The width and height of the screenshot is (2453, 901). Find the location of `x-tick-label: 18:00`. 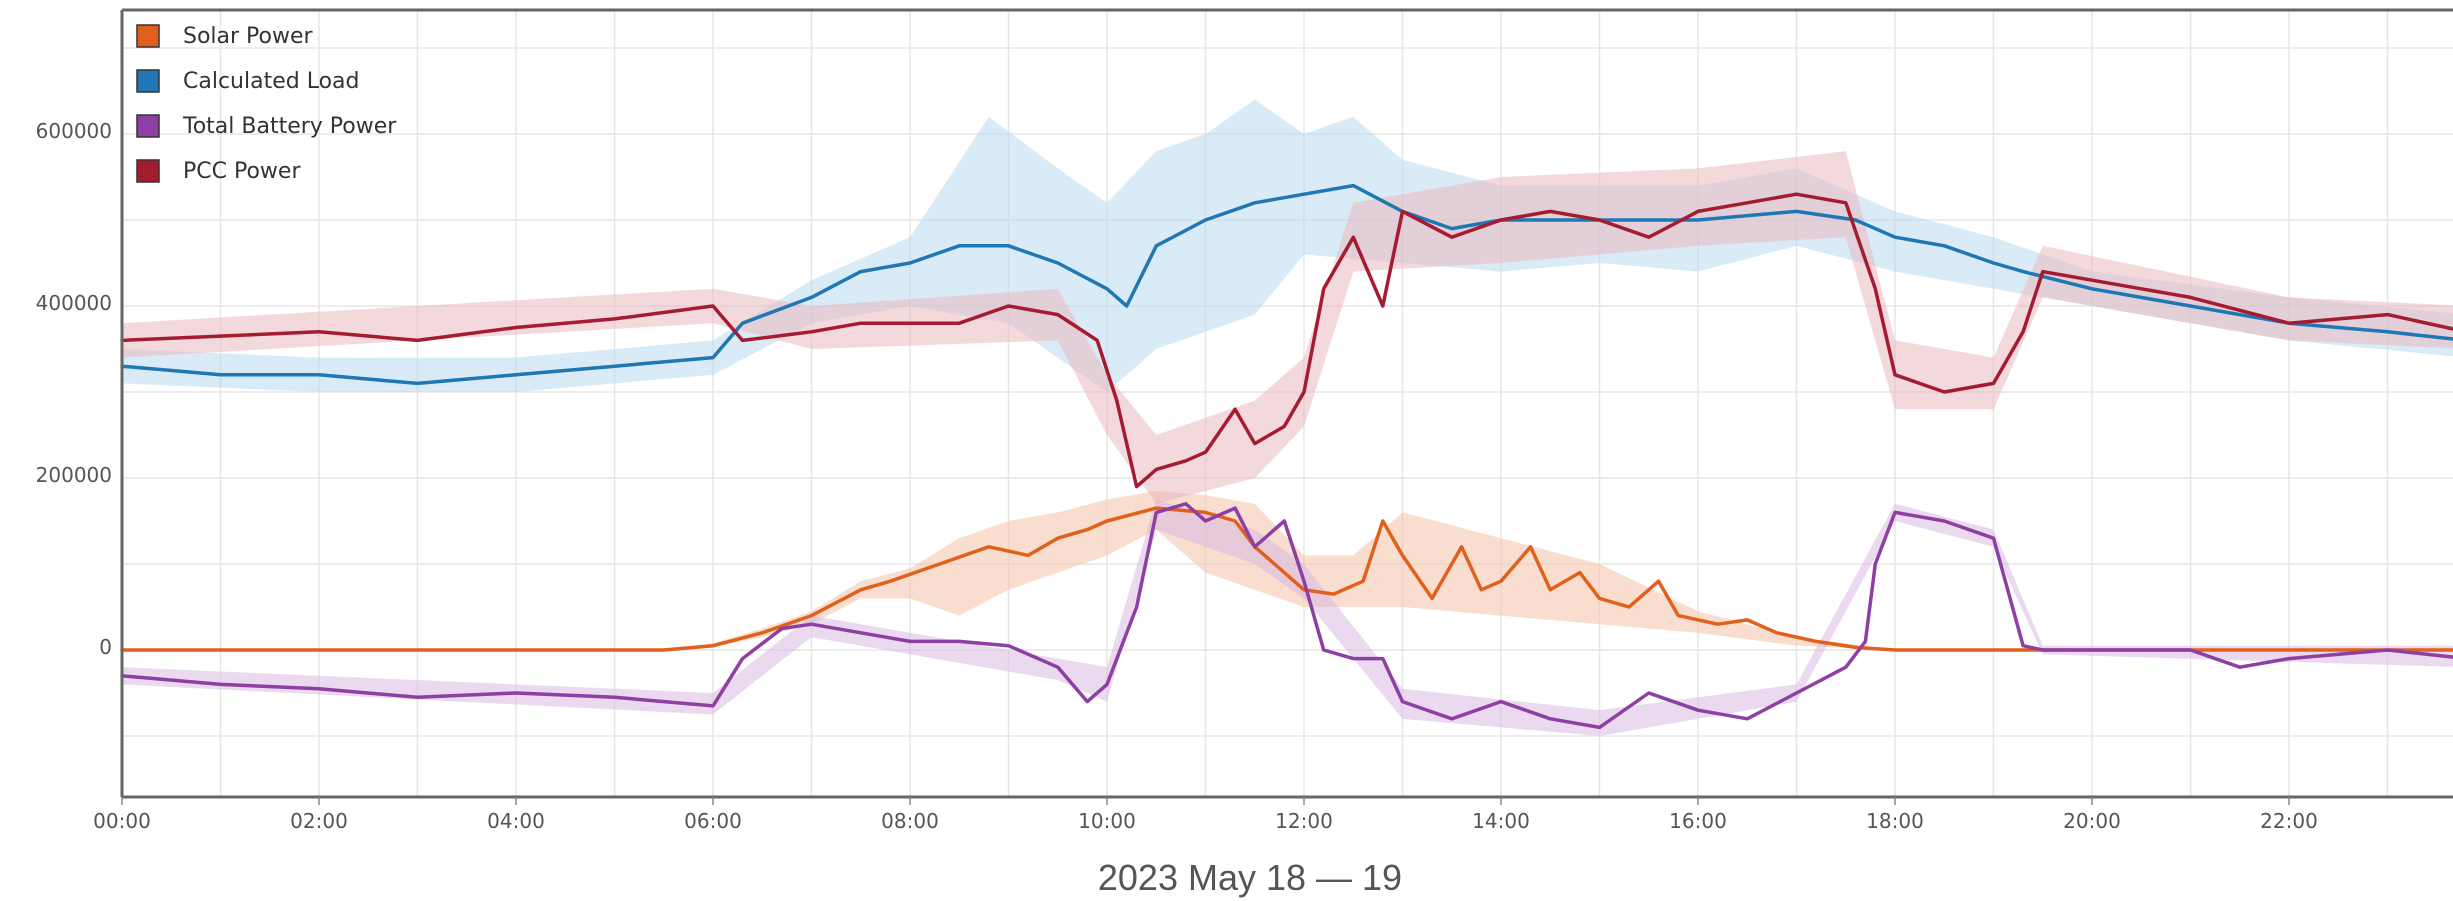

x-tick-label: 18:00 is located at coordinates (1895, 821).